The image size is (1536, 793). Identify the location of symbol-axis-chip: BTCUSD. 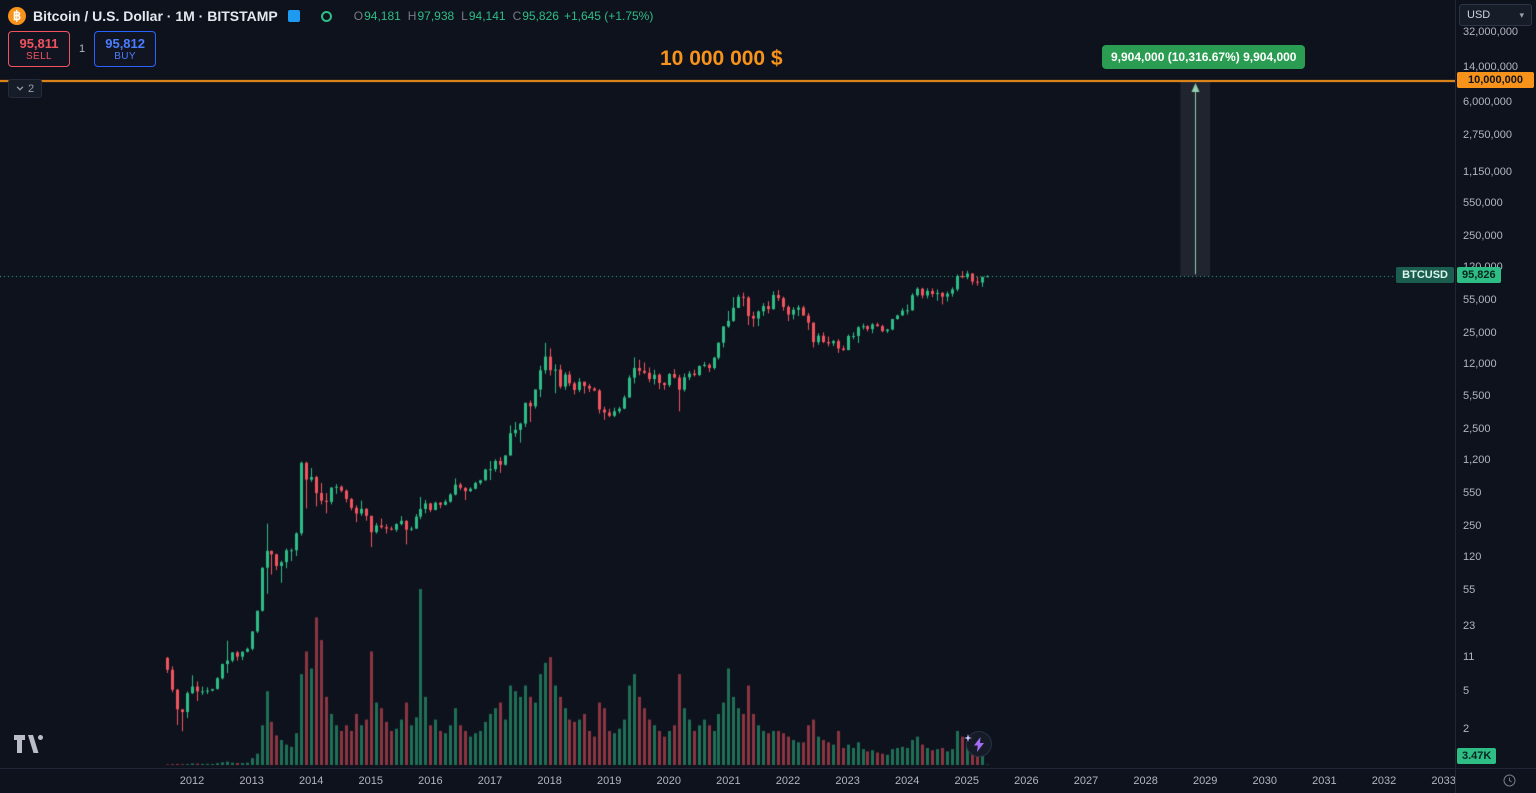
(1425, 275).